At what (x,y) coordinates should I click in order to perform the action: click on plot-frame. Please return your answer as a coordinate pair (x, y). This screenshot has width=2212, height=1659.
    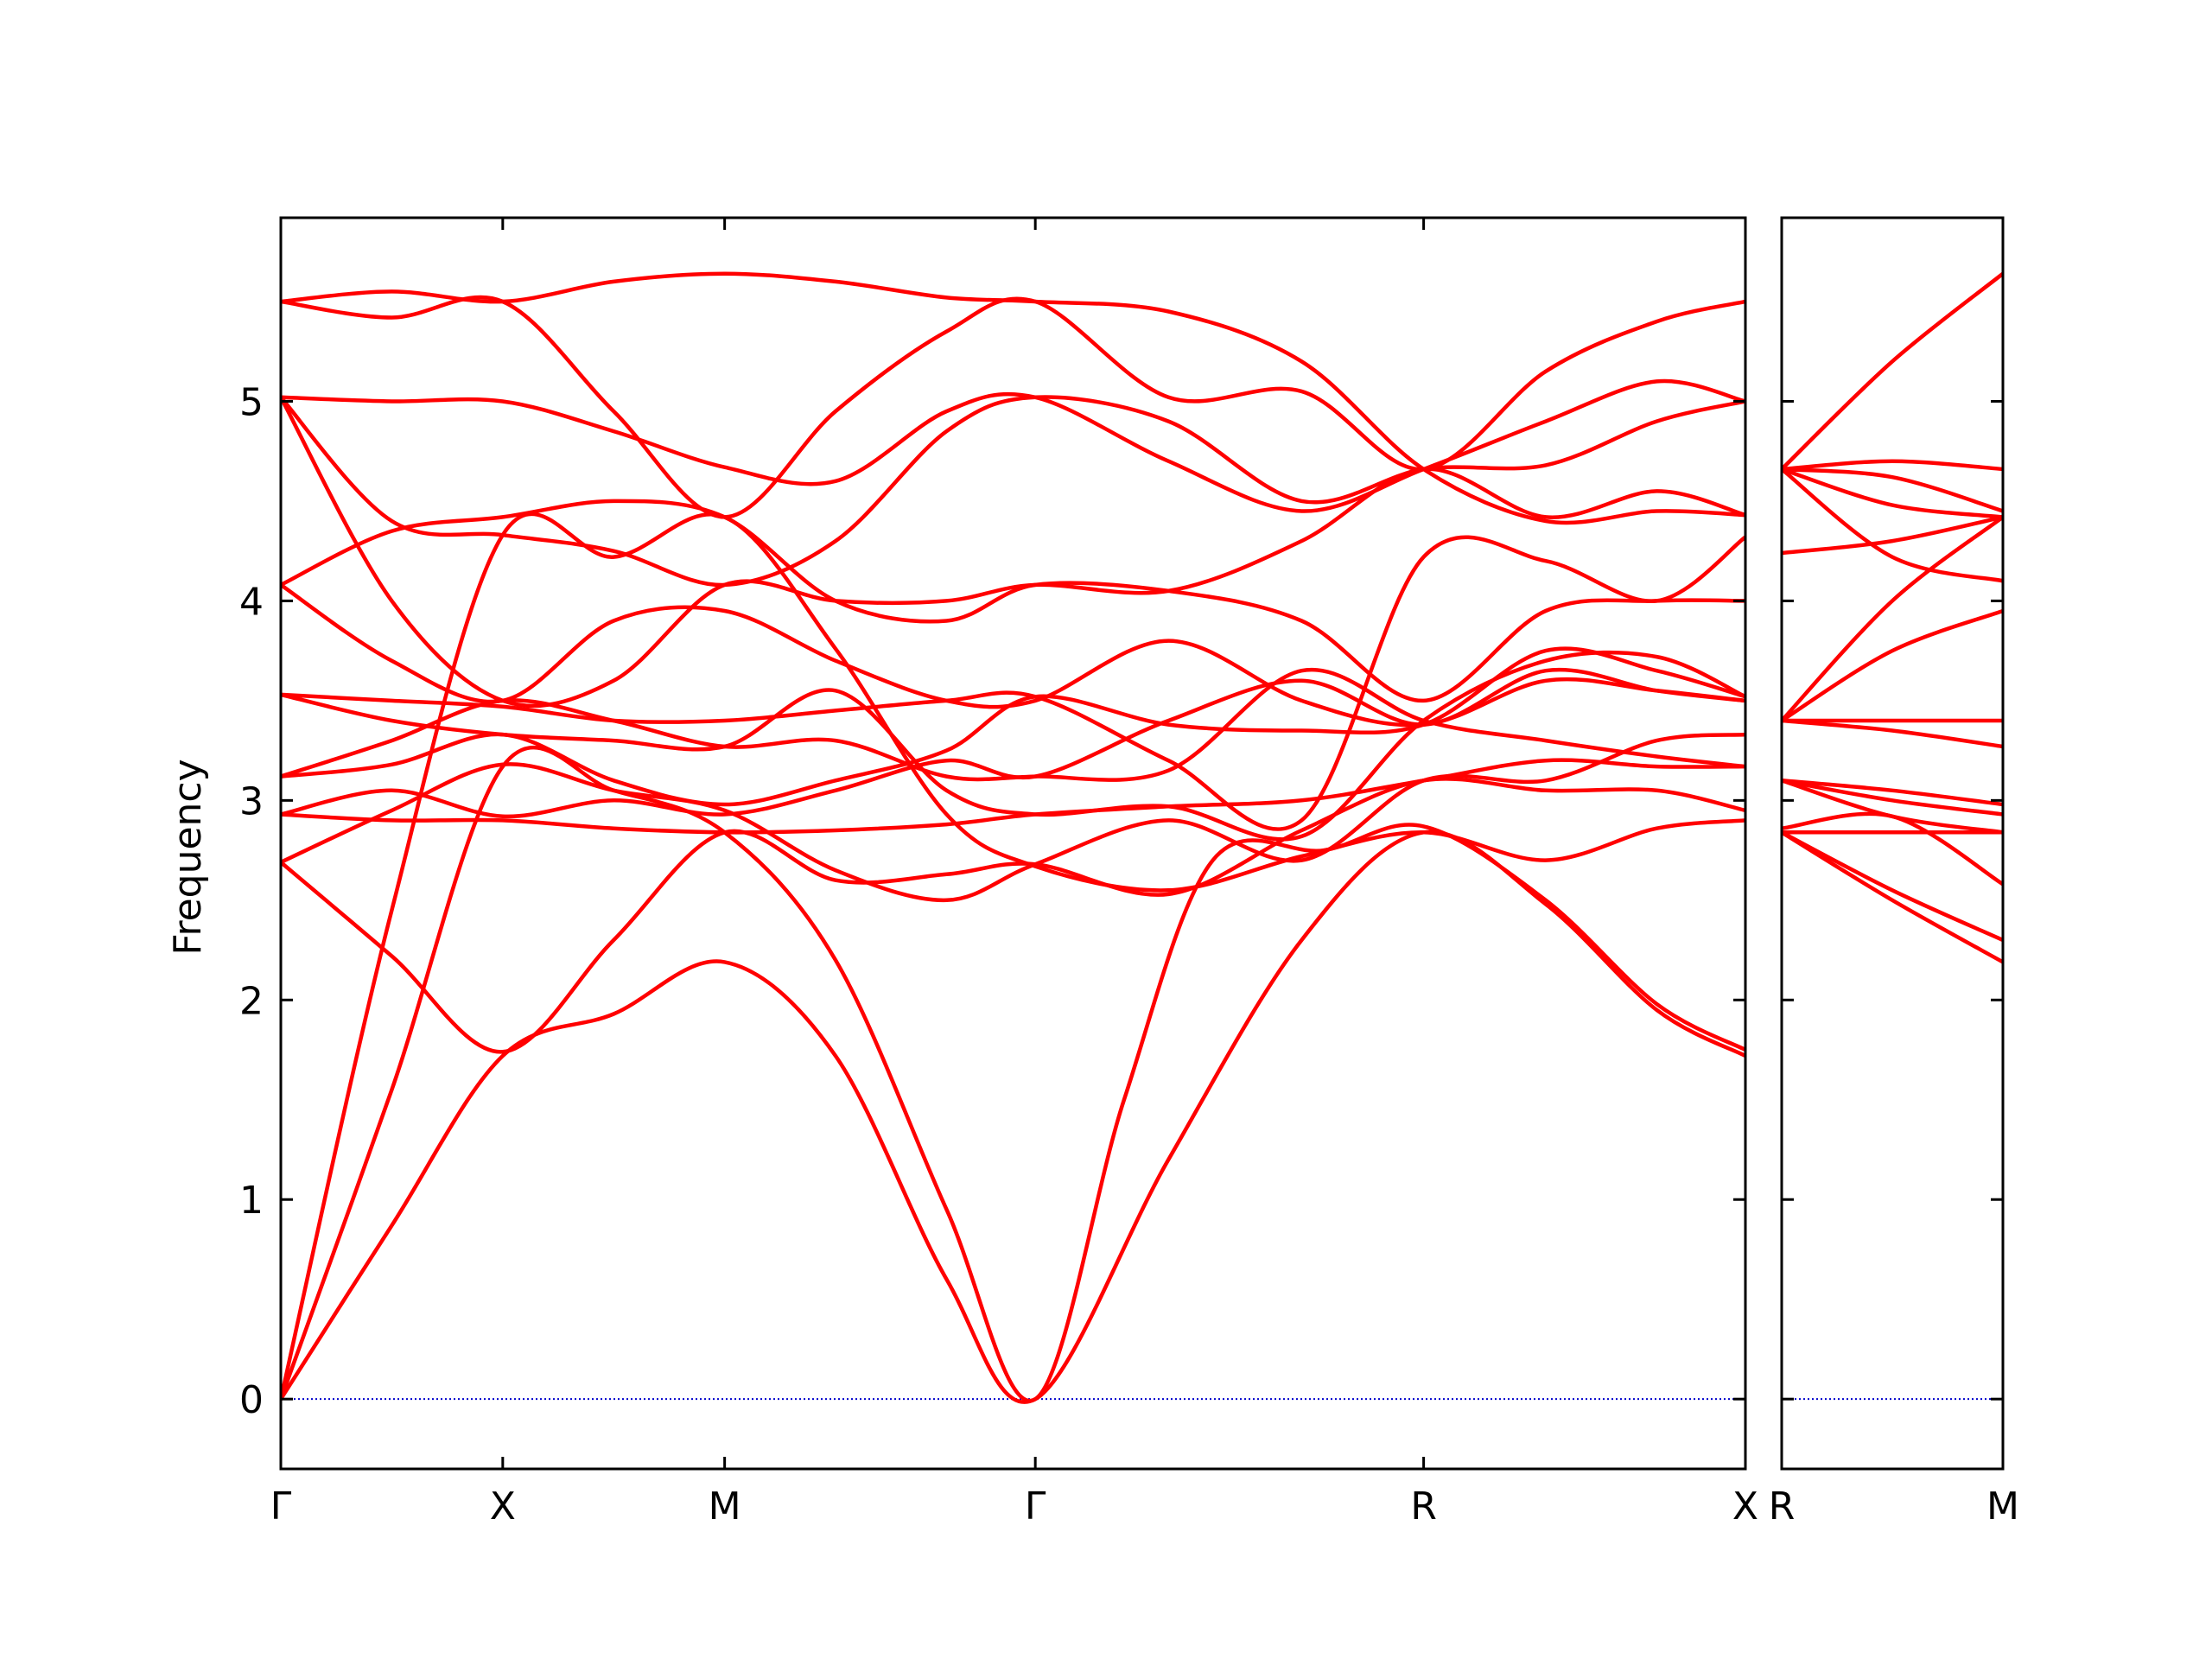
    Looking at the image, I should click on (1892, 843).